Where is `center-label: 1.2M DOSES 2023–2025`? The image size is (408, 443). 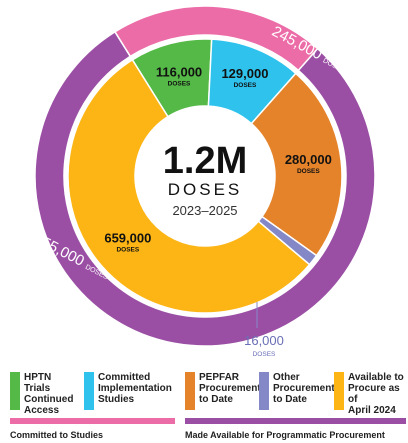
center-label: 1.2M DOSES 2023–2025 is located at coordinates (205, 179).